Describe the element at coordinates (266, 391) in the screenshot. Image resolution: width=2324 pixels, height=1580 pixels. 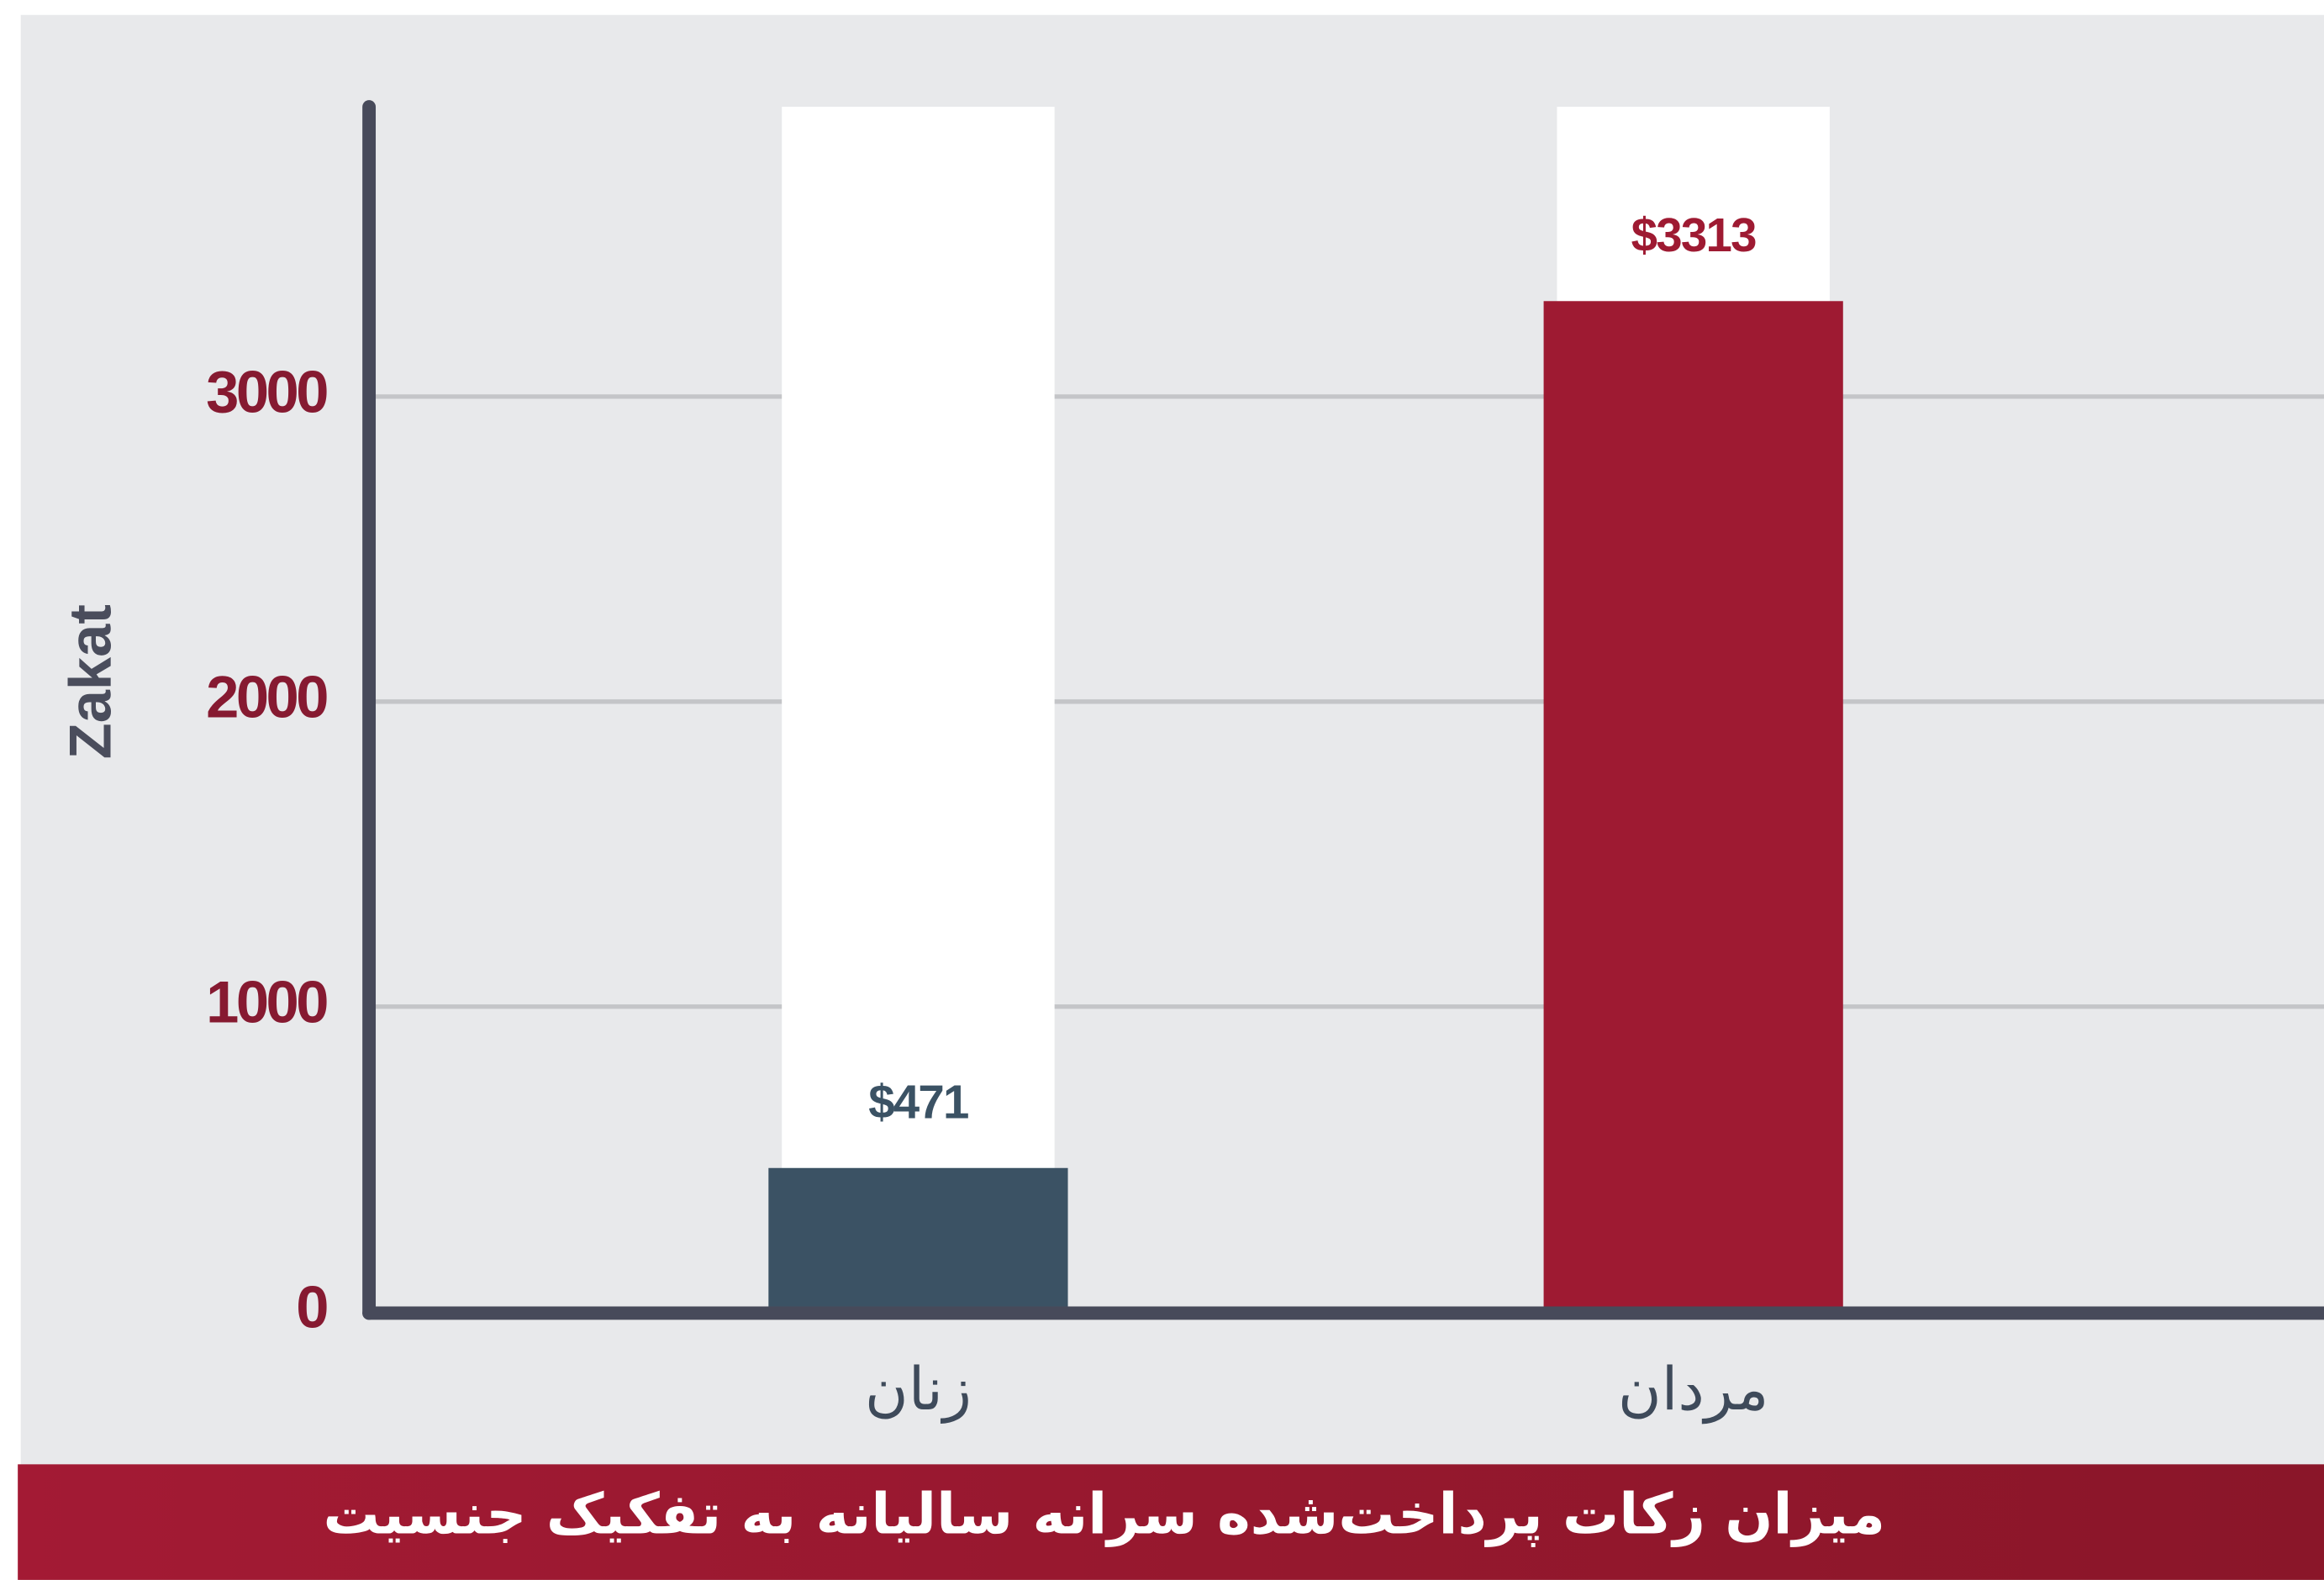
I see `y-tick-label: 3000` at that location.